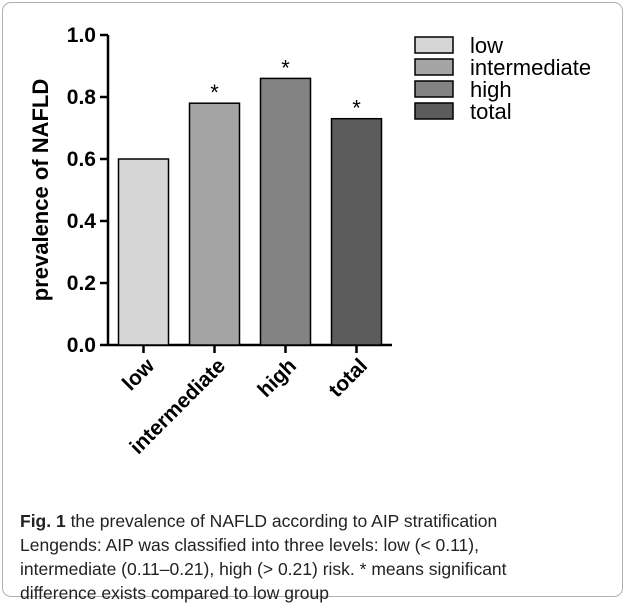 Image resolution: width=627 pixels, height=605 pixels. I want to click on y-tick-label: 1.0, so click(81, 35).